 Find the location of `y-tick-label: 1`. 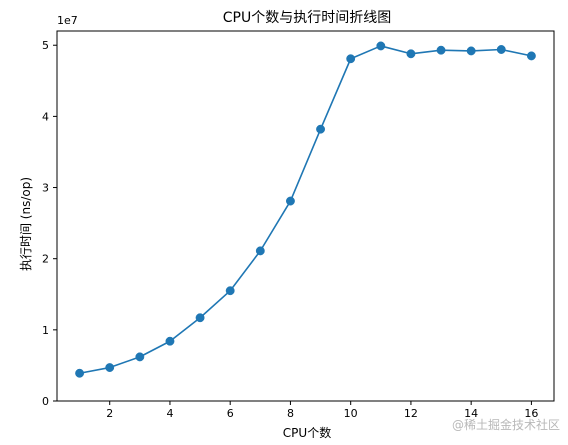

y-tick-label: 1 is located at coordinates (45, 330).